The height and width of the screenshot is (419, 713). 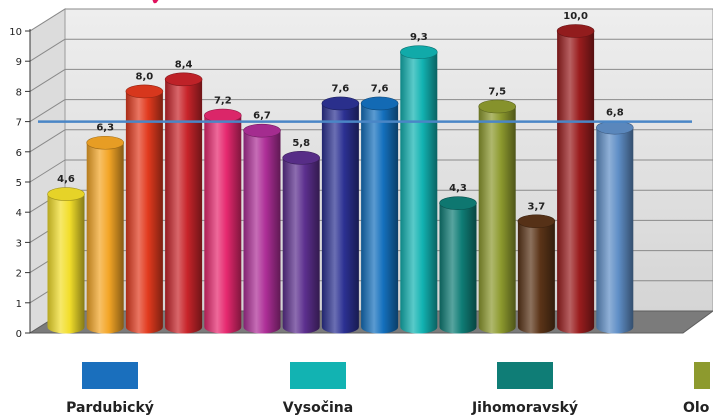 I want to click on legend-item: Vysočina, so click(x=318, y=389).